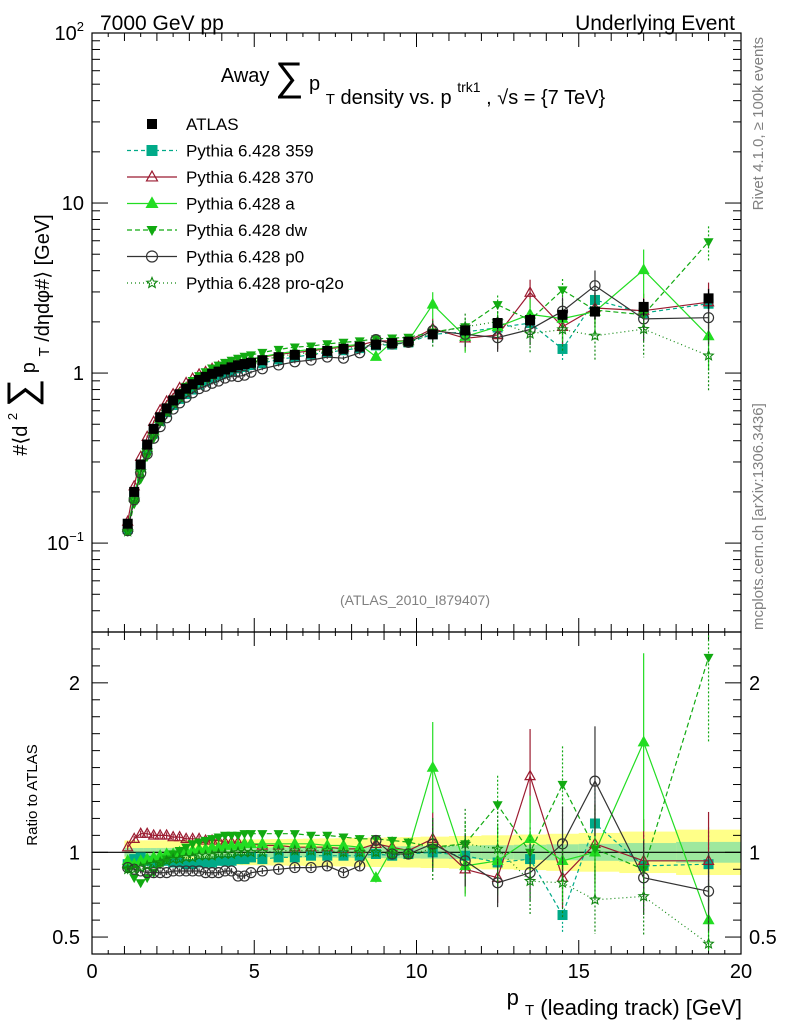 Image resolution: width=786 pixels, height=1024 pixels. What do you see at coordinates (741, 972) in the screenshot?
I see `x-tick-label: 20` at bounding box center [741, 972].